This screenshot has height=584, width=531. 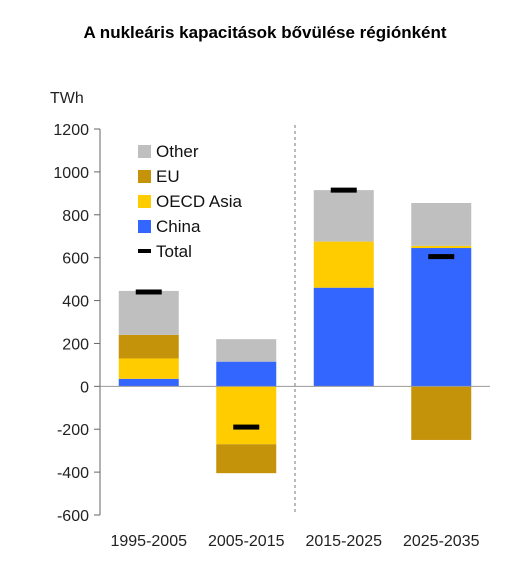 I want to click on legend-label-other: Other, so click(x=177, y=151).